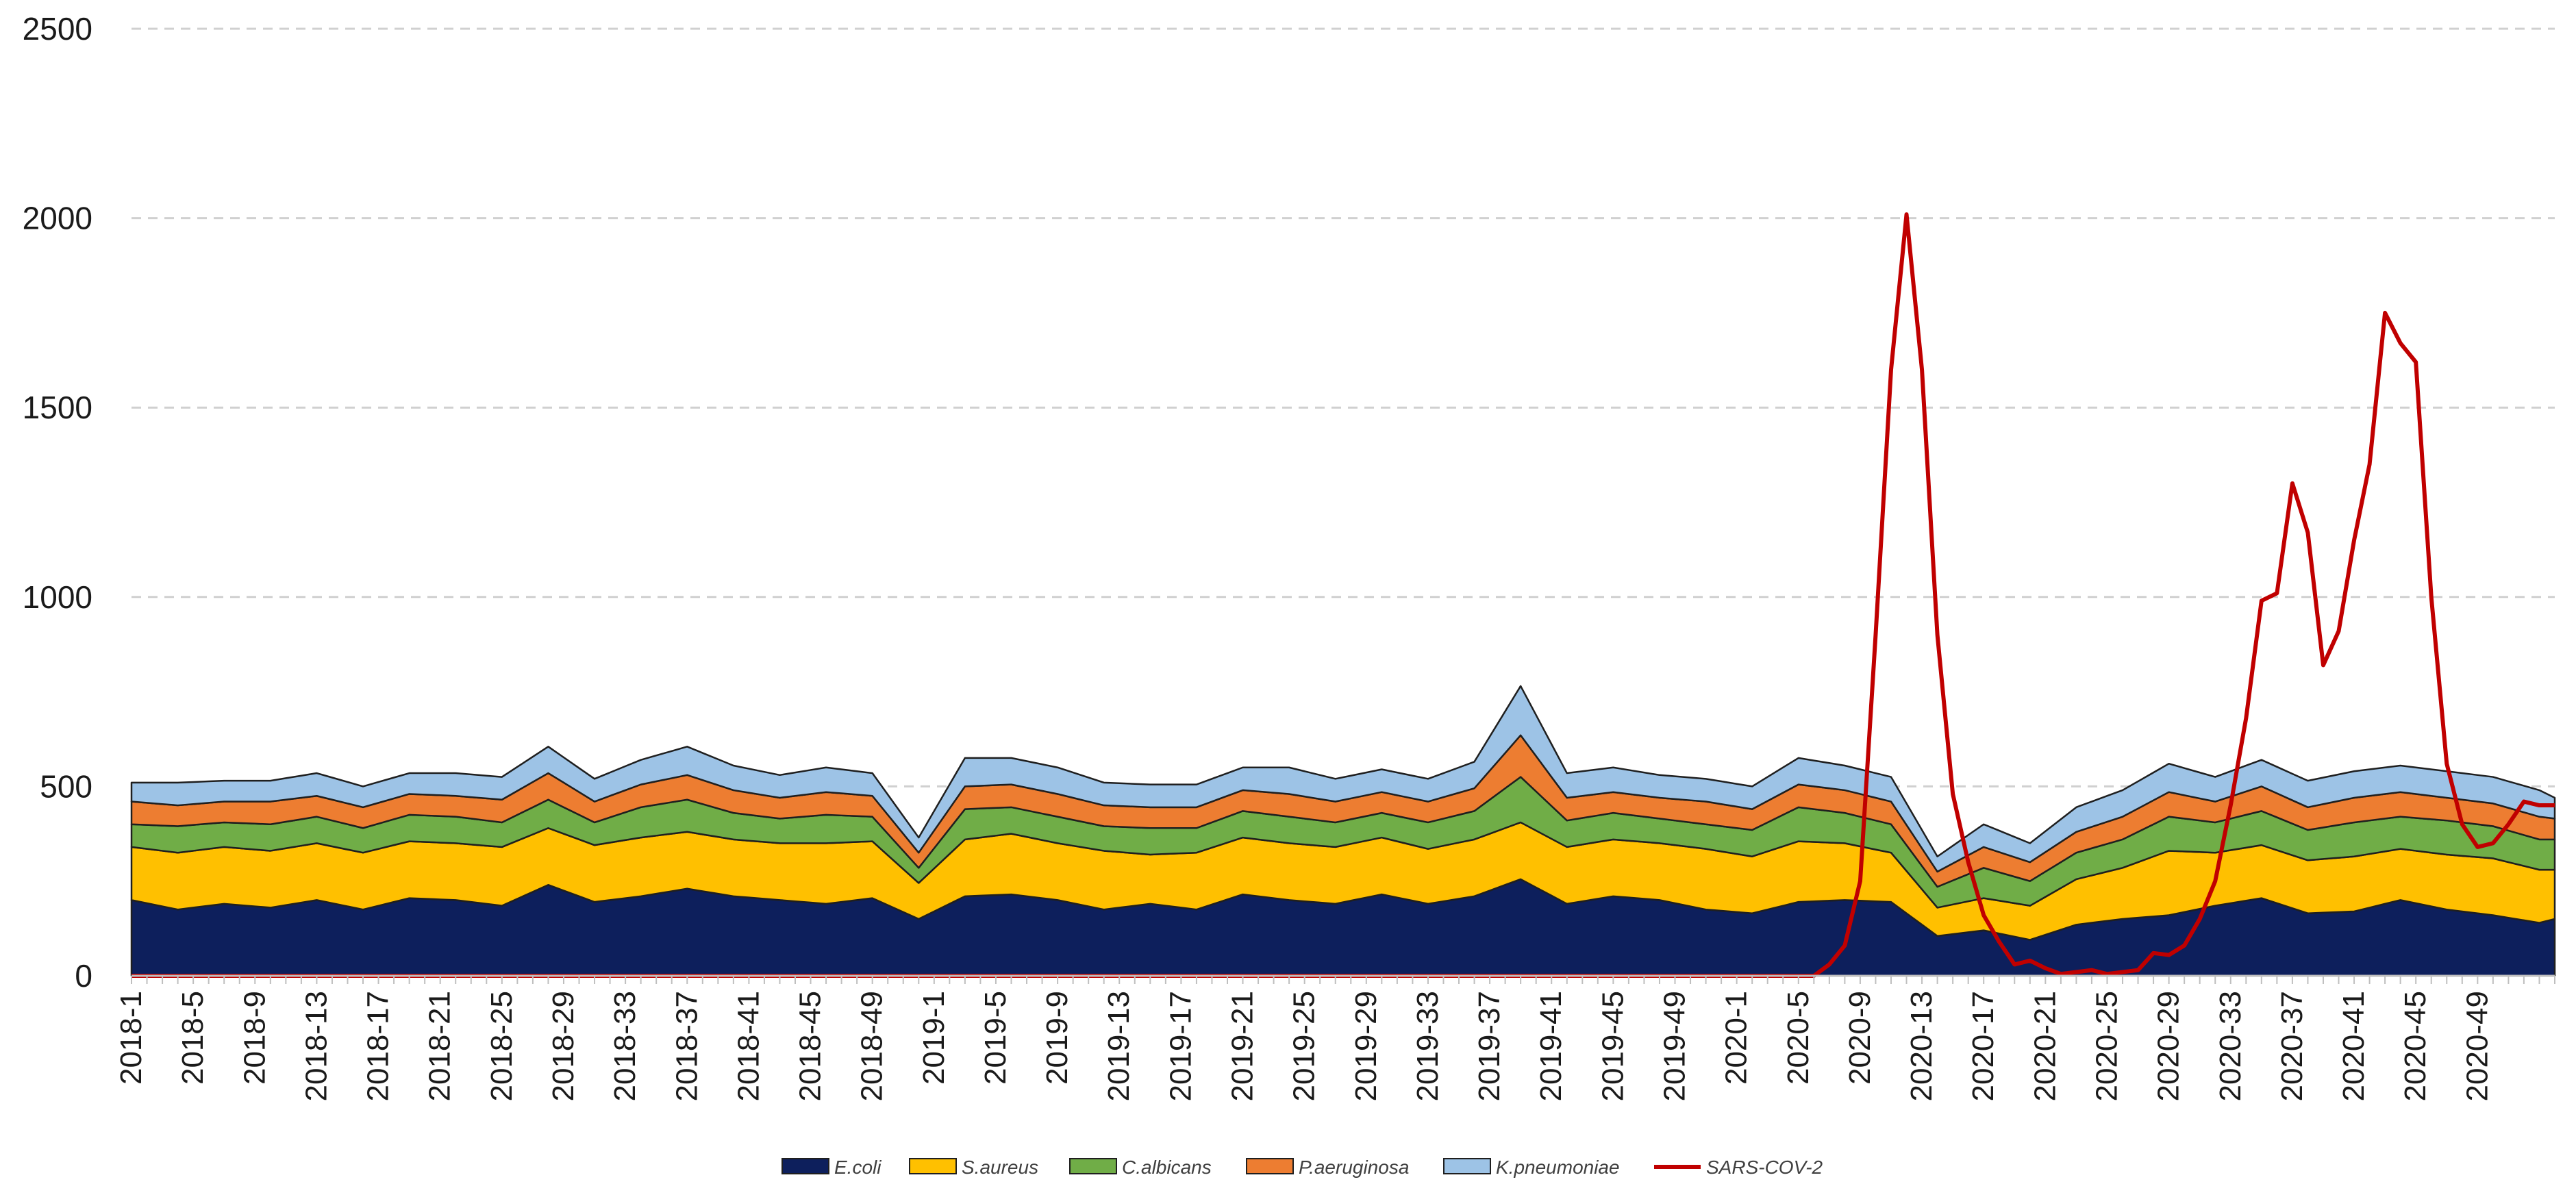 This screenshot has height=1197, width=2576. Describe the element at coordinates (1736, 1038) in the screenshot. I see `x-tick-label: 2020-1` at that location.